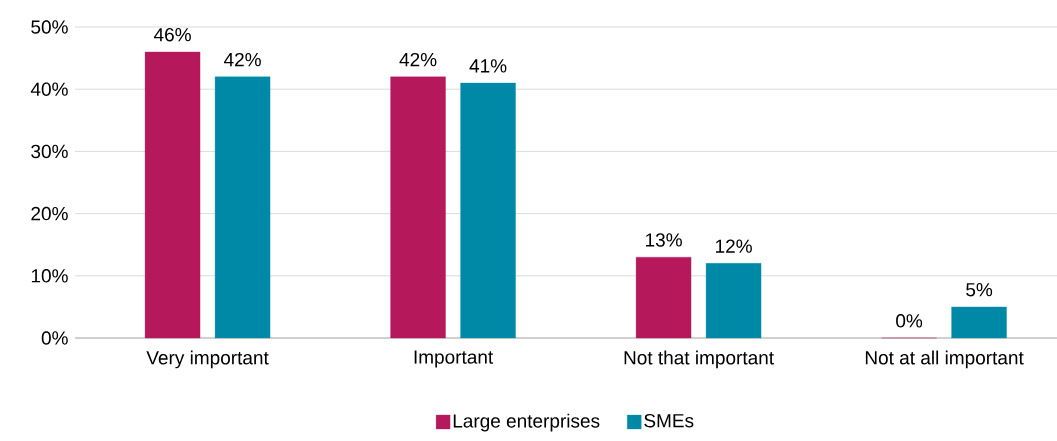  Describe the element at coordinates (49, 27) in the screenshot. I see `y-tick-label: 50%` at that location.